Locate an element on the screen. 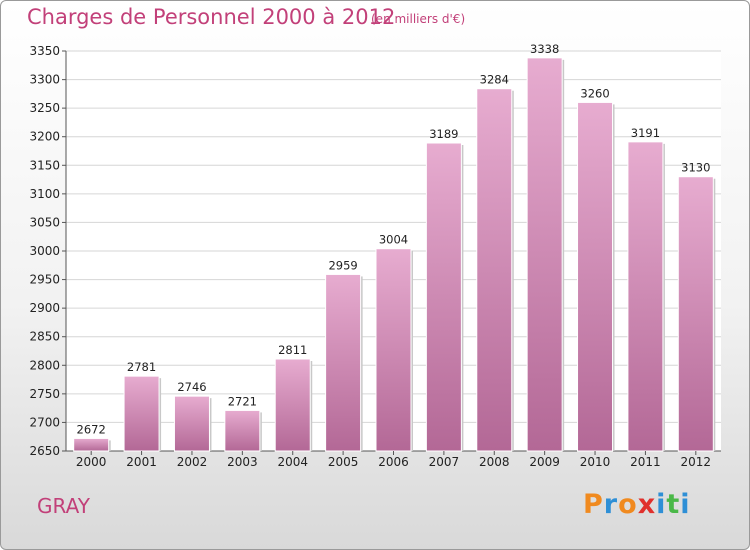  y-tick-label: 3300 is located at coordinates (44, 80).